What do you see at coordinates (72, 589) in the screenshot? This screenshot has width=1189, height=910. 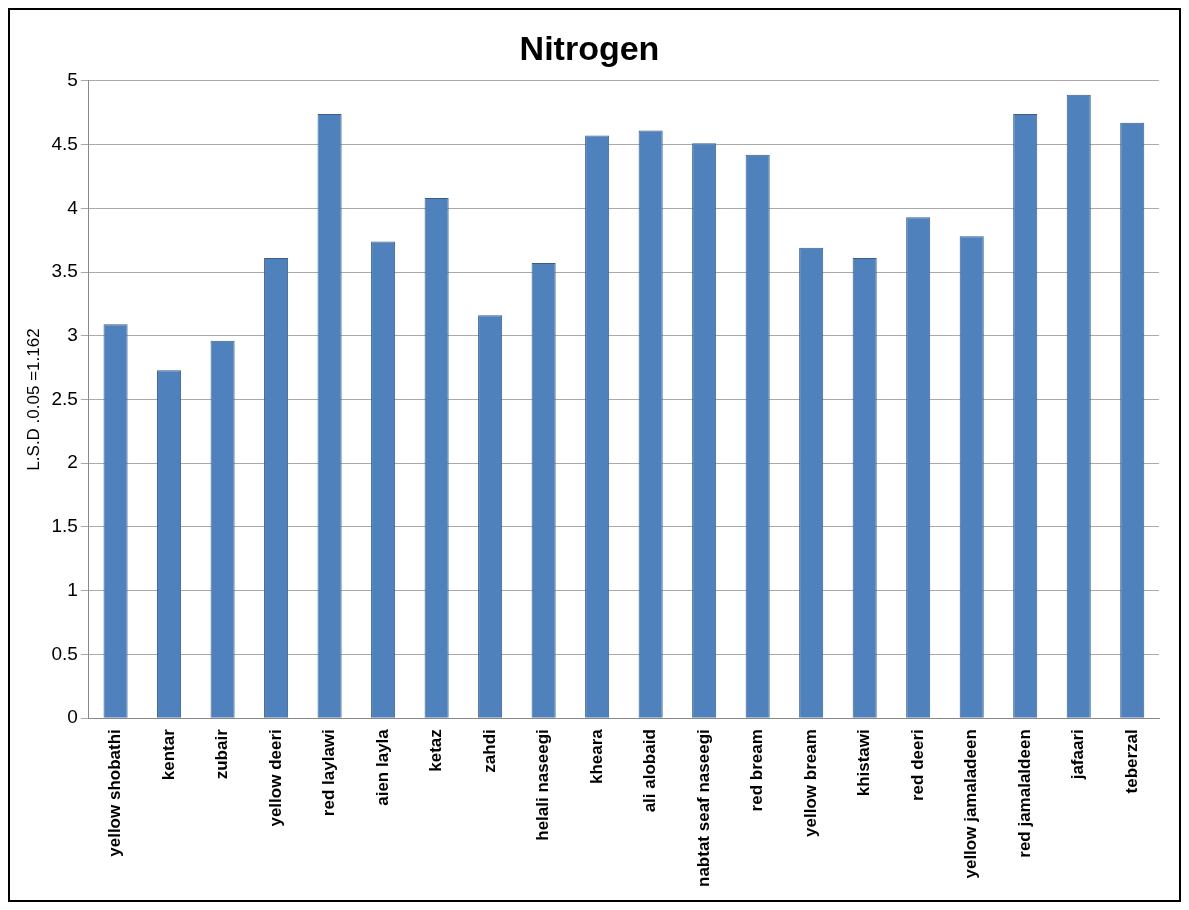 I see `y-tick-label: 1` at bounding box center [72, 589].